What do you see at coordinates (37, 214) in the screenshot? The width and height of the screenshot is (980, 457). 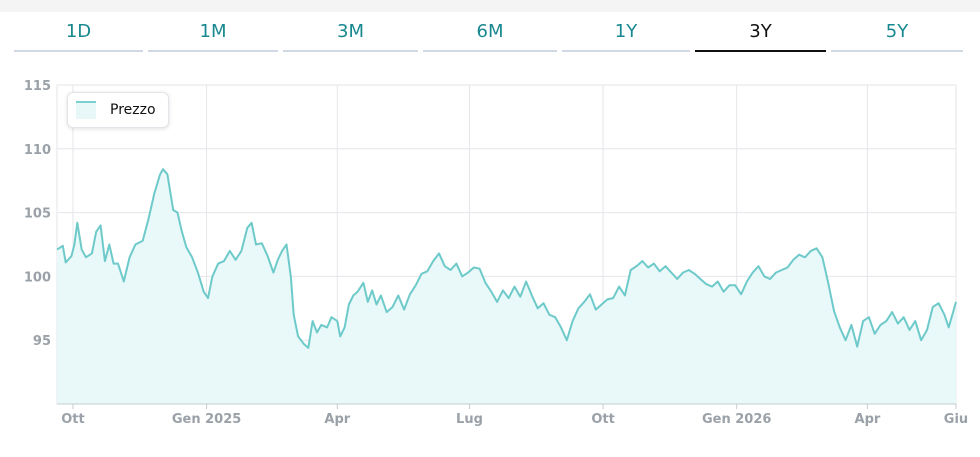 I see `y-tick-label: 105` at bounding box center [37, 214].